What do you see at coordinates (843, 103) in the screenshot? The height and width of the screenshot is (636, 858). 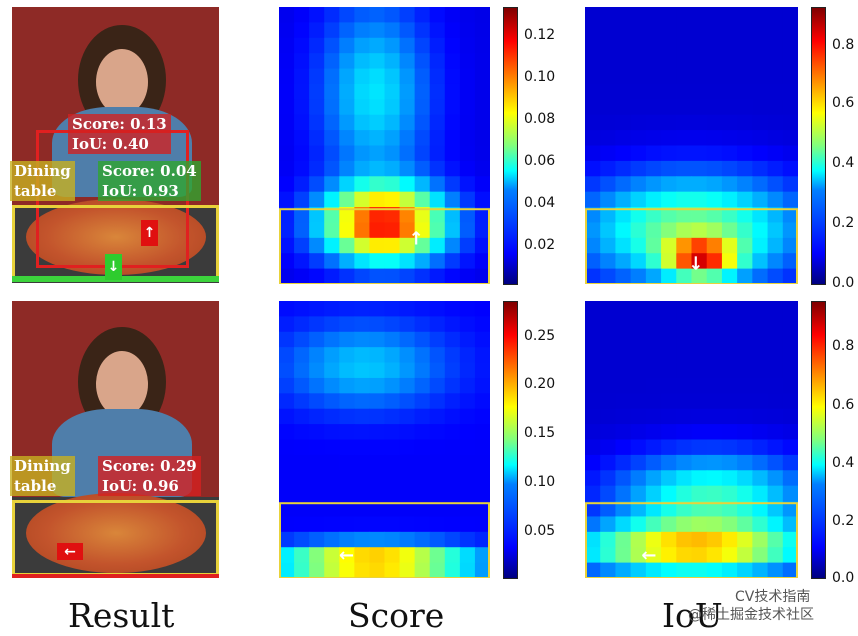 I see `tick: 0.6` at bounding box center [843, 103].